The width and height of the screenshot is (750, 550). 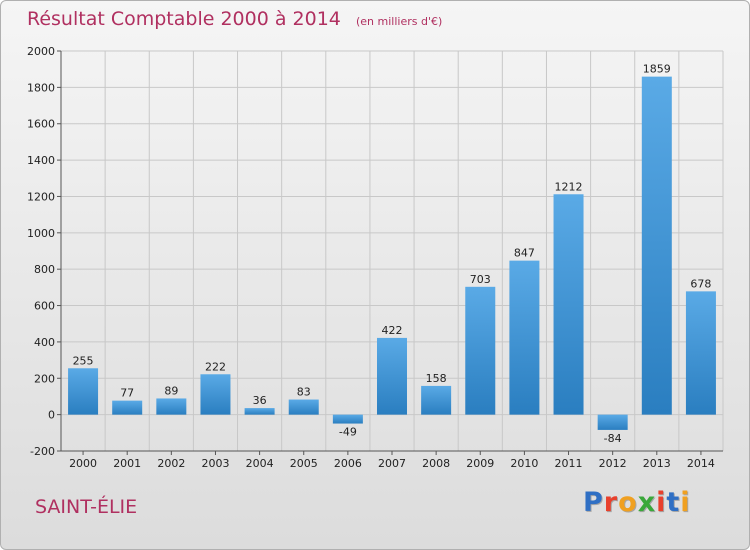 I want to click on bar-2012, so click(x=612, y=422).